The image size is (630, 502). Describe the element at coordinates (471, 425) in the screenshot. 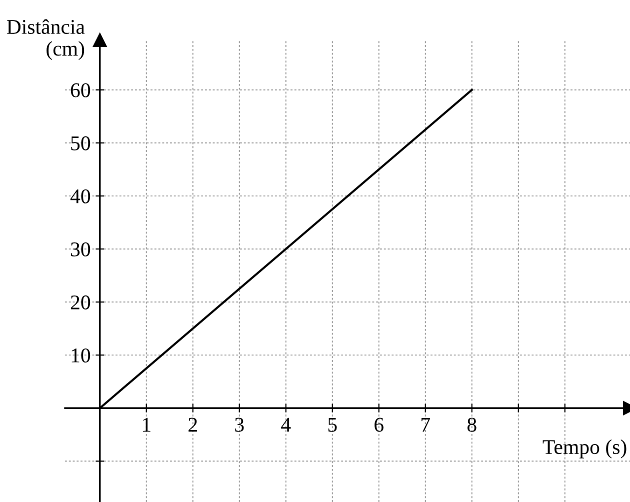

I see `x-tick-label: 8` at that location.